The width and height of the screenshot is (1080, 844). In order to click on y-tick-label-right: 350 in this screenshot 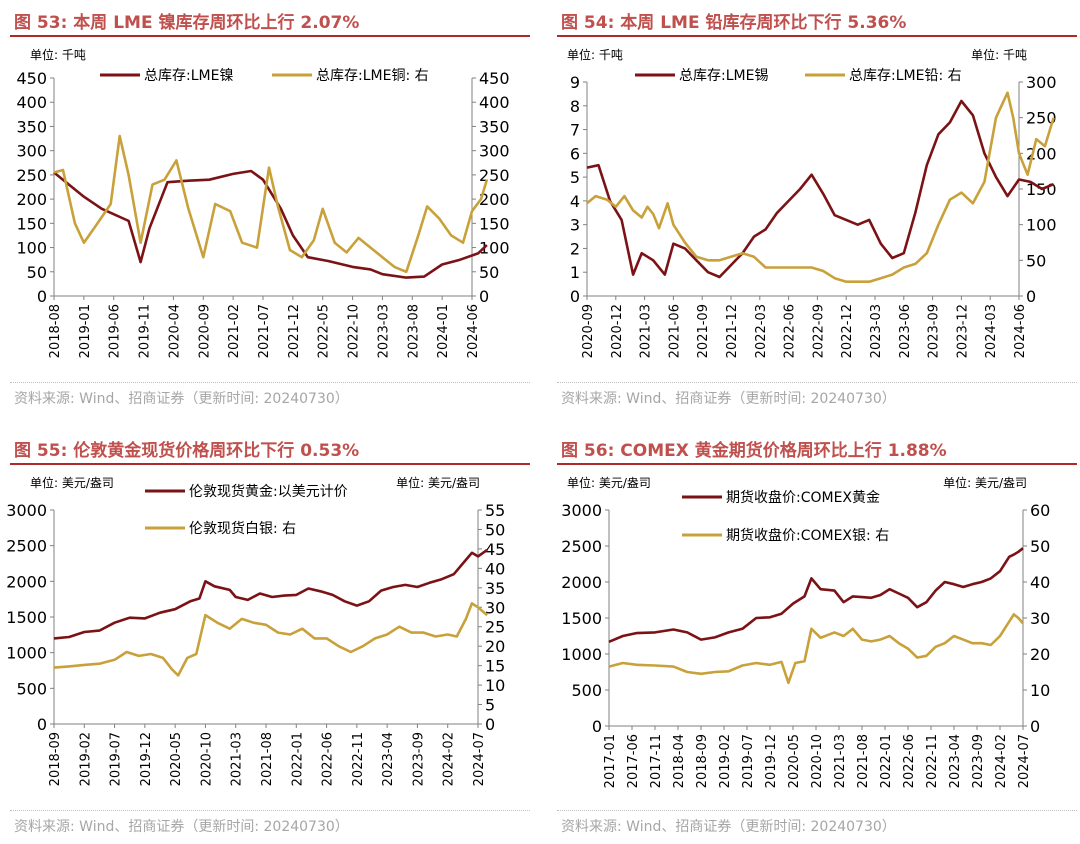, I will do `click(494, 126)`.